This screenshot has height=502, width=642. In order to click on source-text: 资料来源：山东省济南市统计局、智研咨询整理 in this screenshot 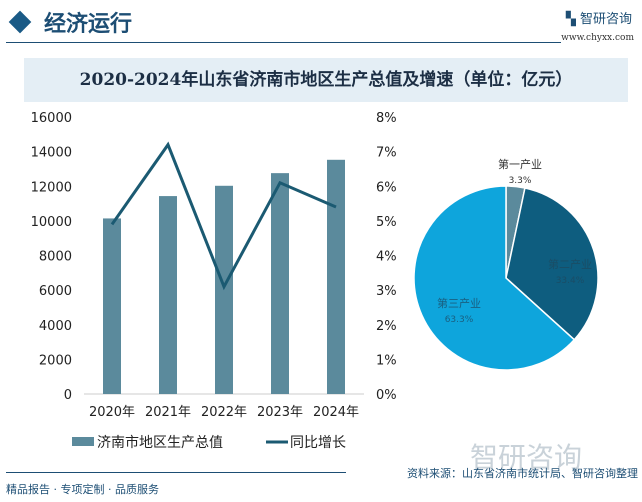, I will do `click(522, 473)`.